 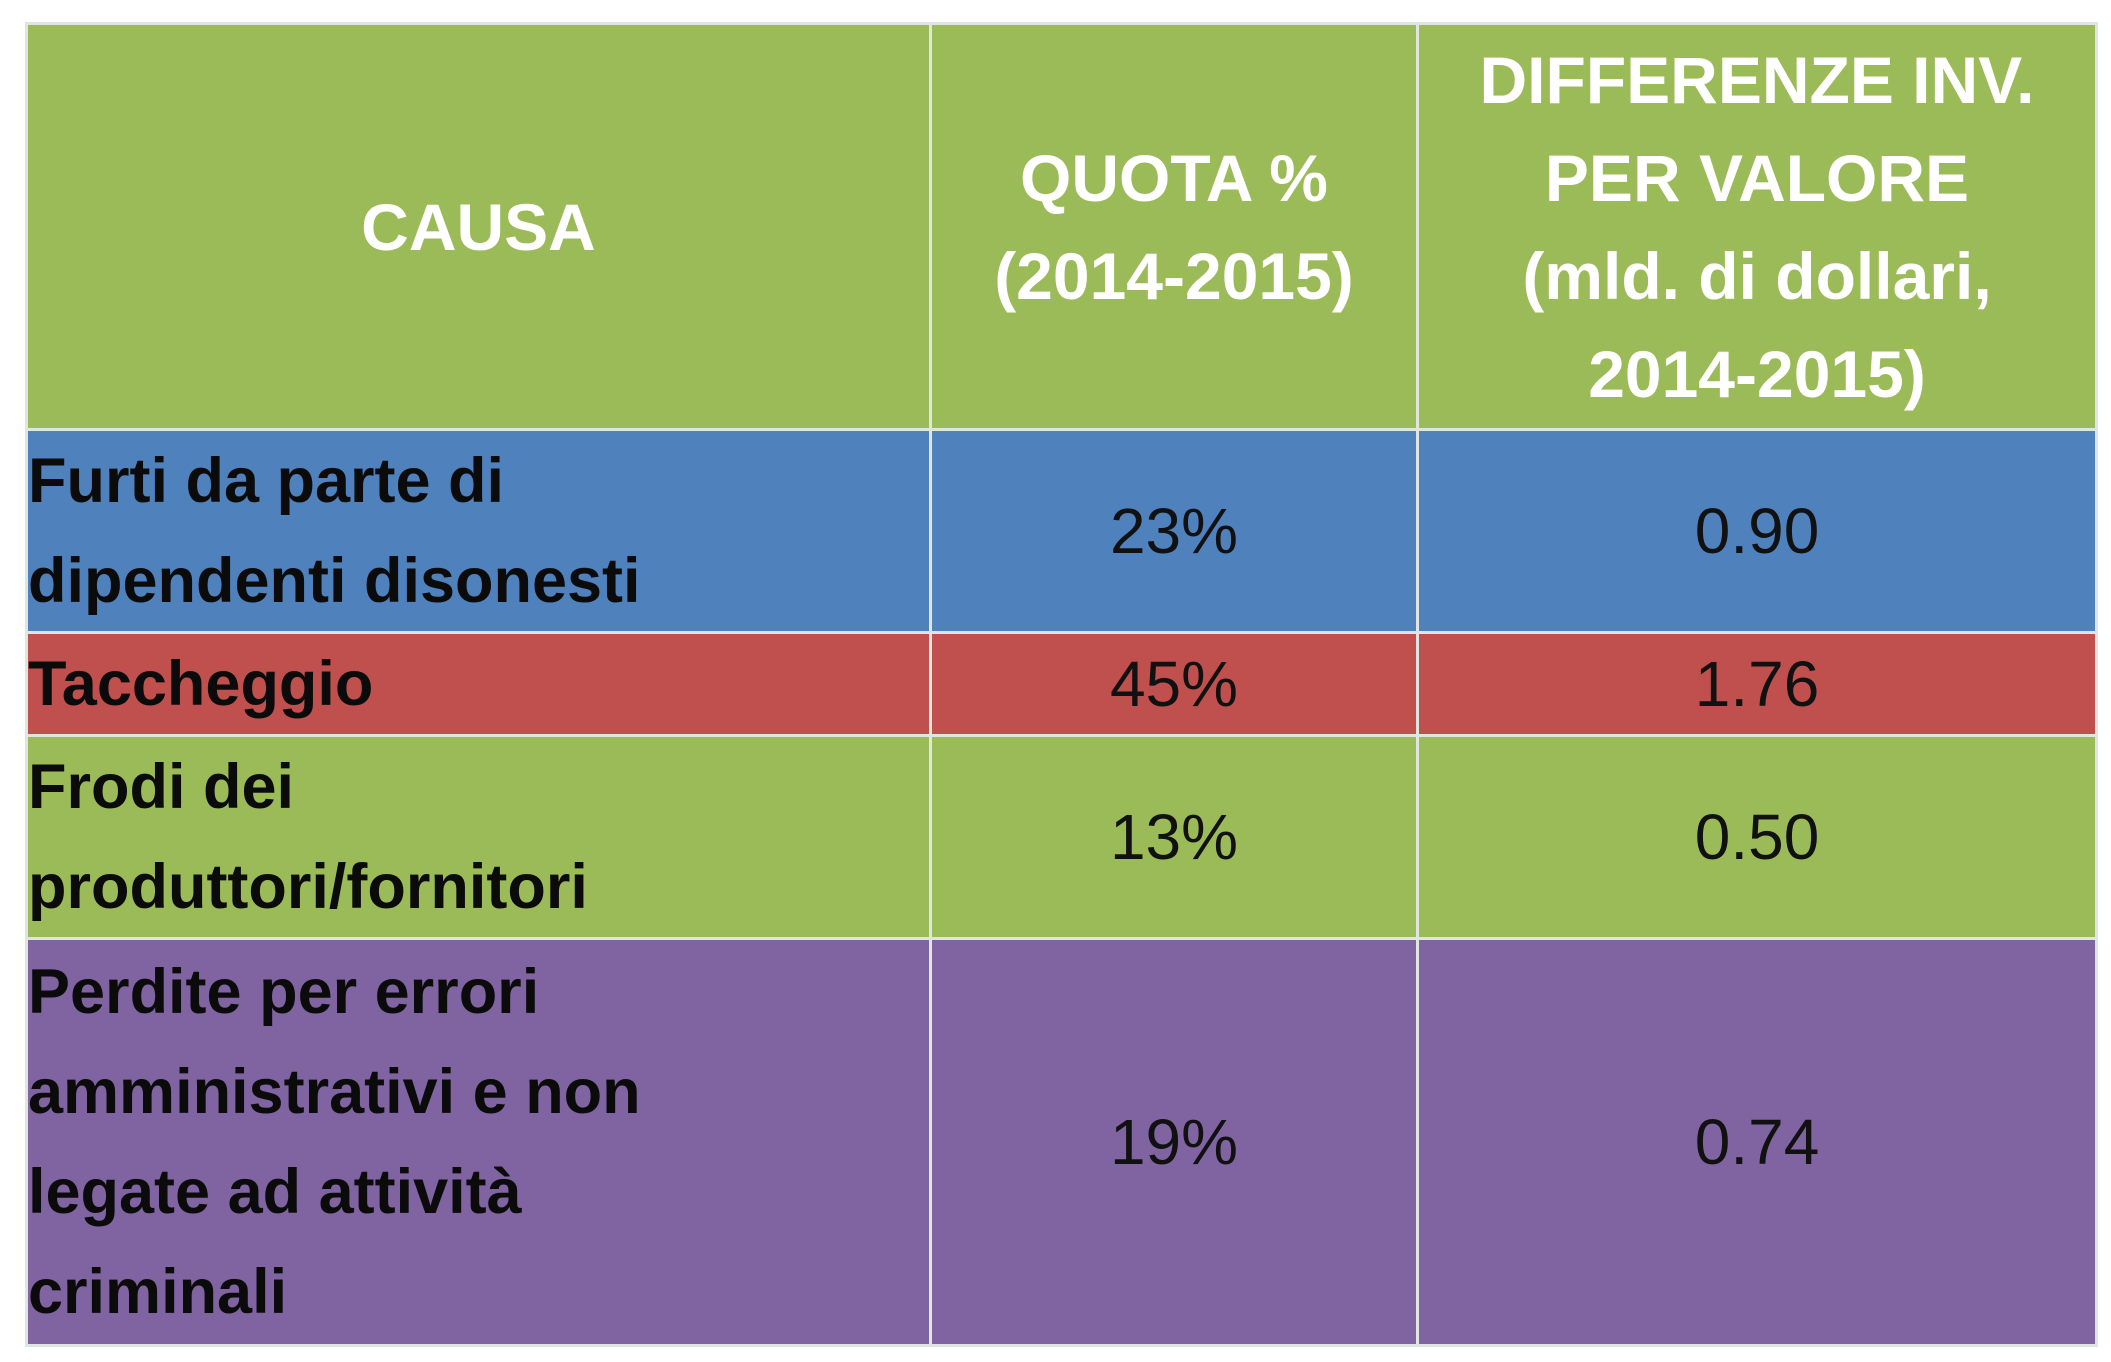 What do you see at coordinates (284, 992) in the screenshot?
I see `cause-line: Perdite per errori` at bounding box center [284, 992].